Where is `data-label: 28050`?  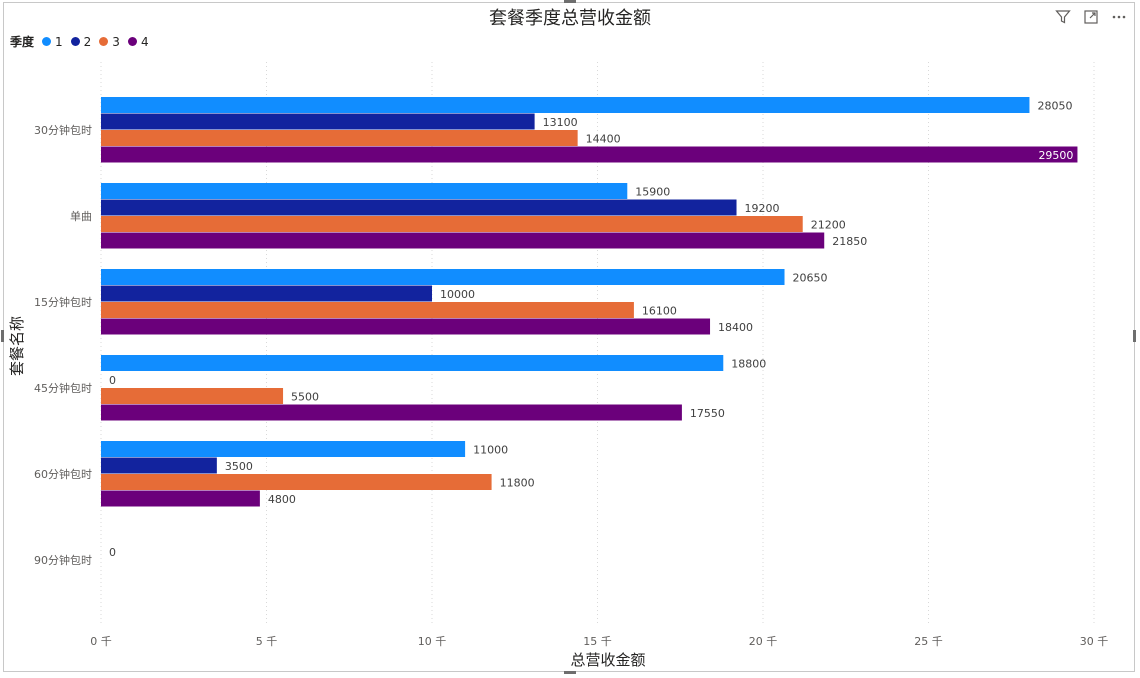
data-label: 28050 is located at coordinates (1054, 106).